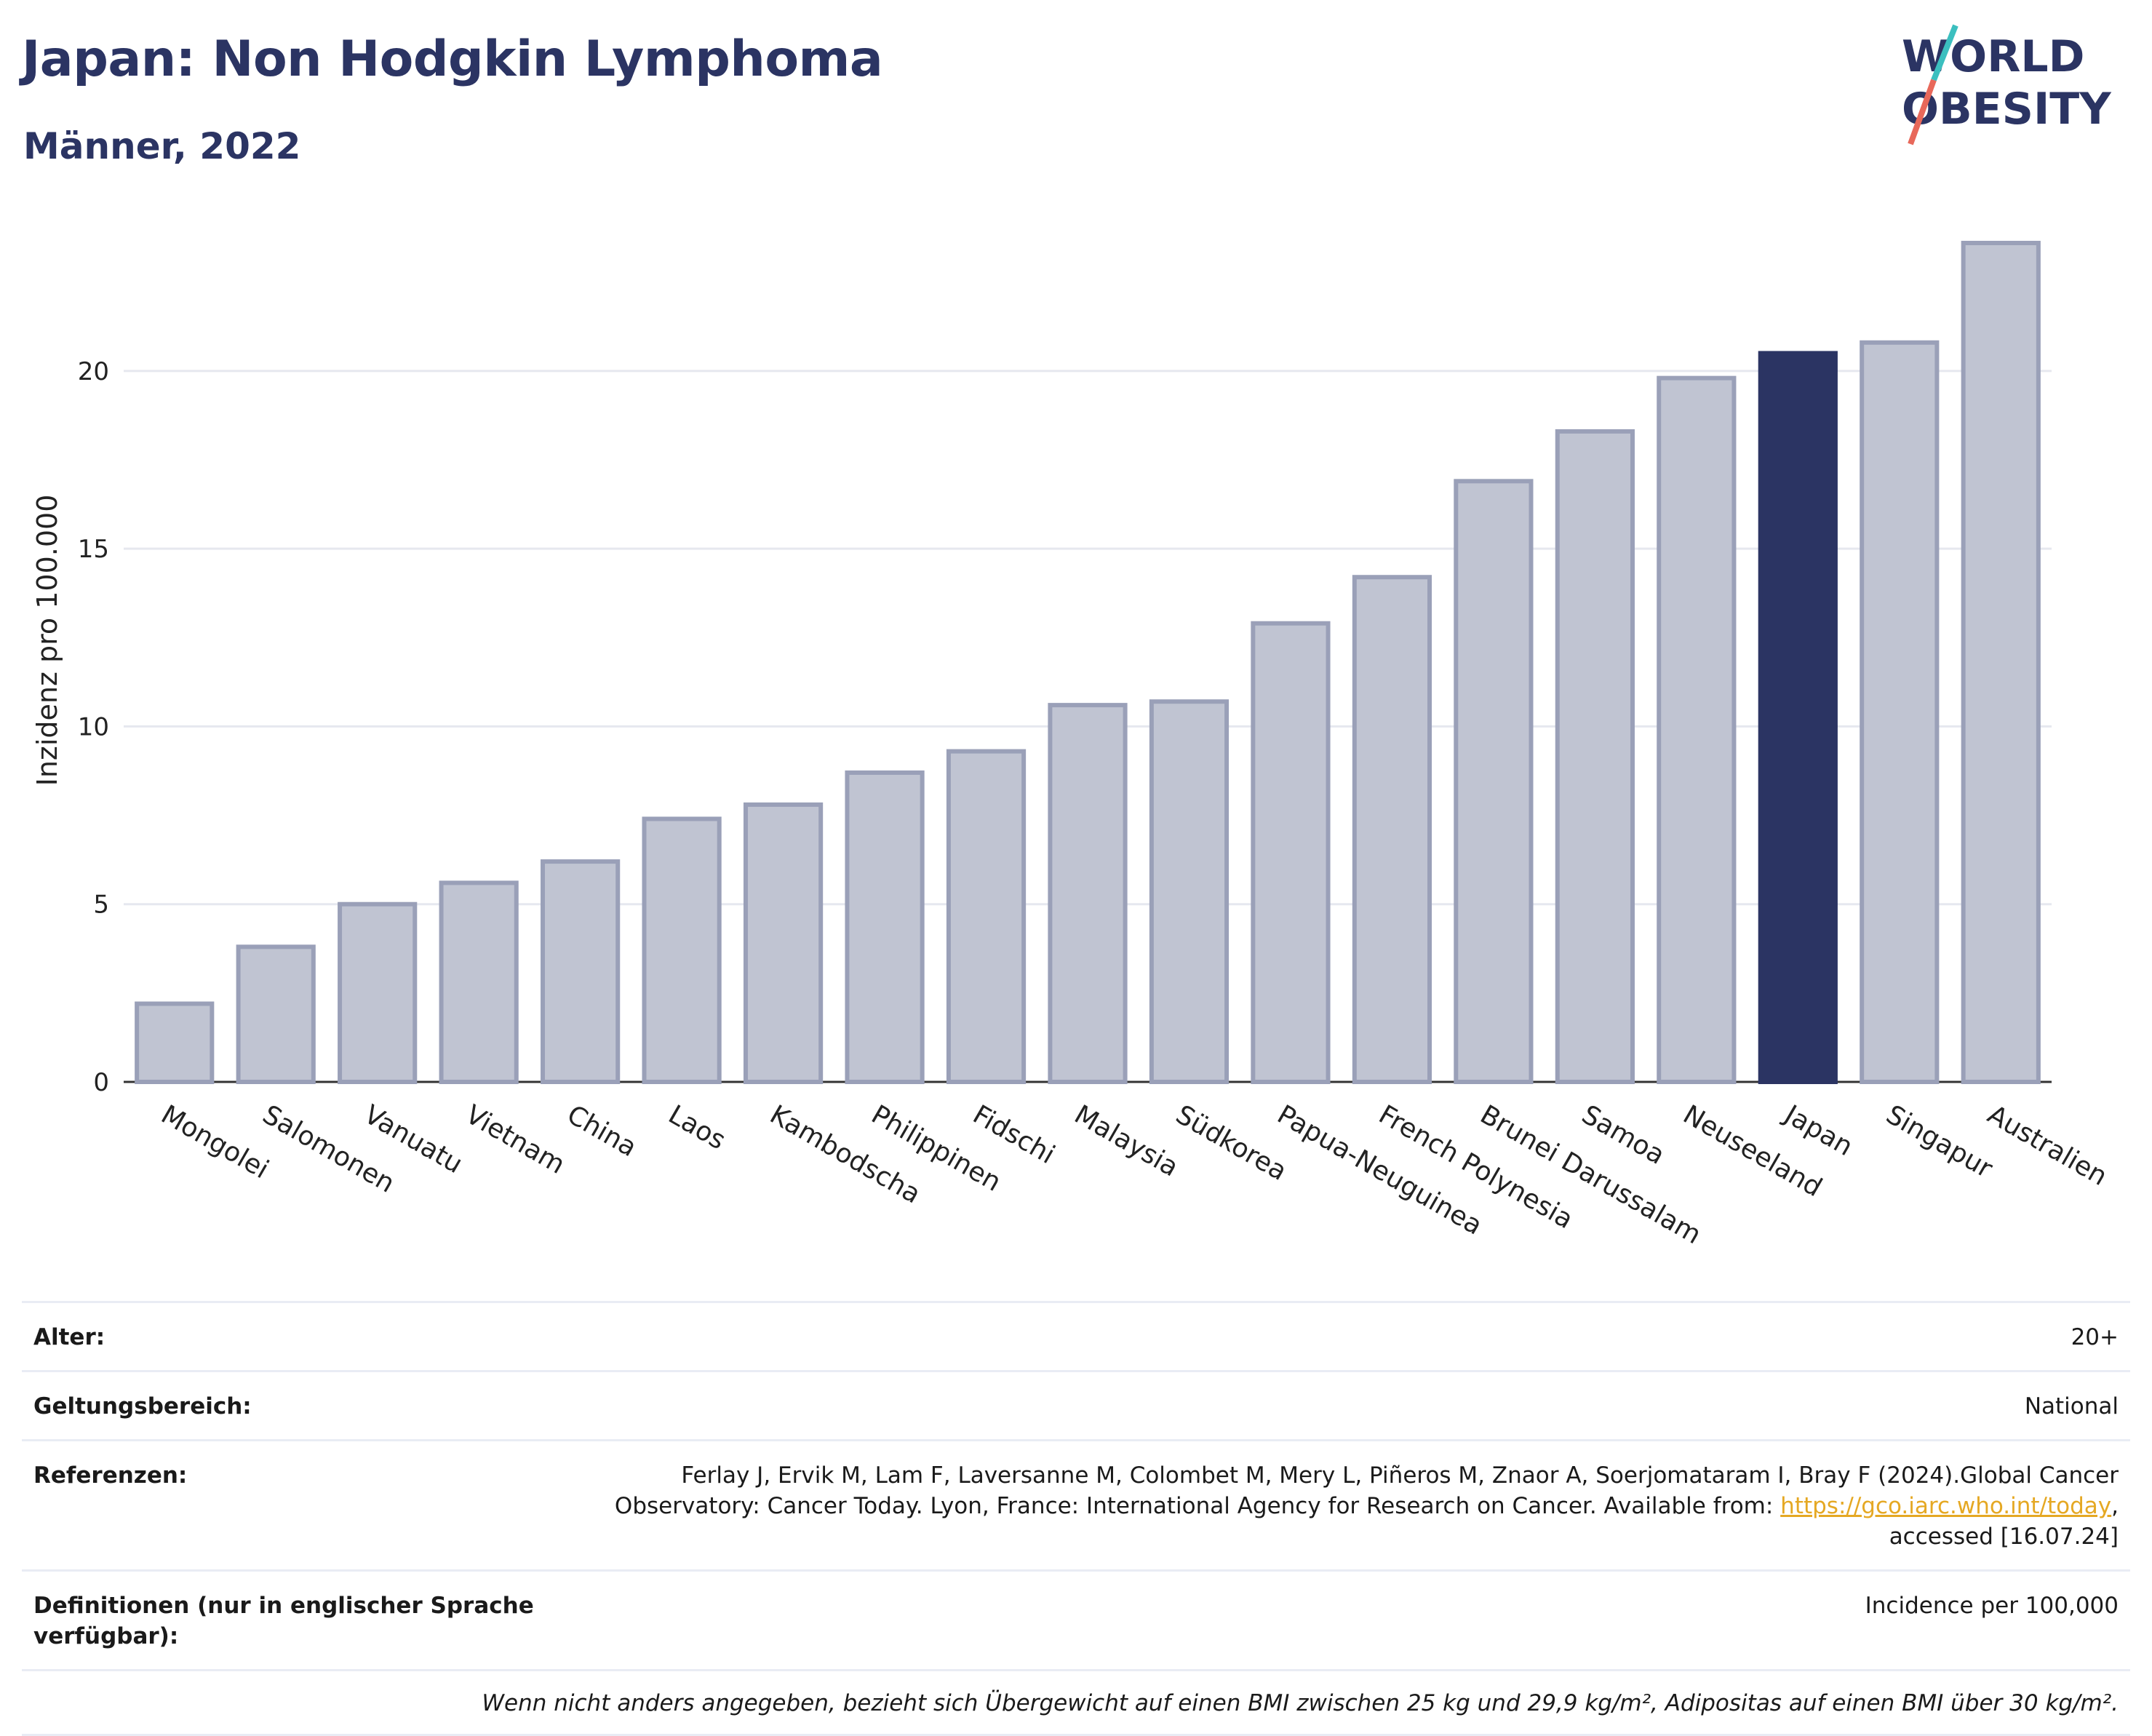 The image size is (2152, 1736). What do you see at coordinates (2071, 1407) in the screenshot?
I see `scope-value: National` at bounding box center [2071, 1407].